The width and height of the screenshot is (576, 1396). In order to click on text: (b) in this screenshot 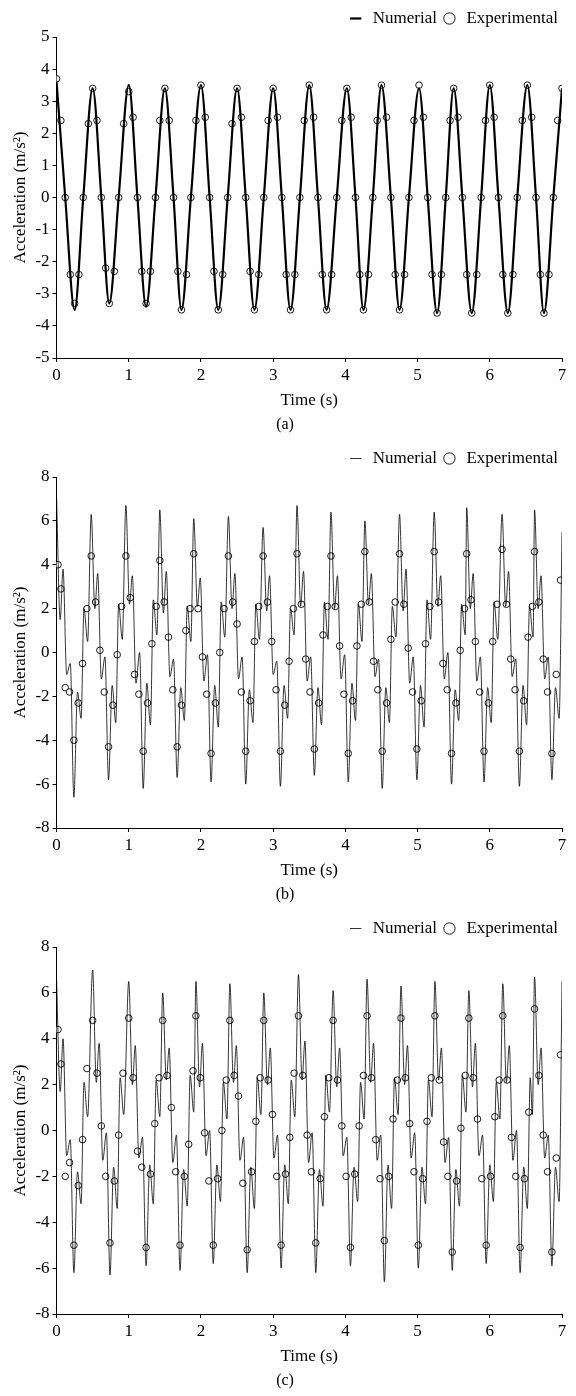, I will do `click(285, 893)`.